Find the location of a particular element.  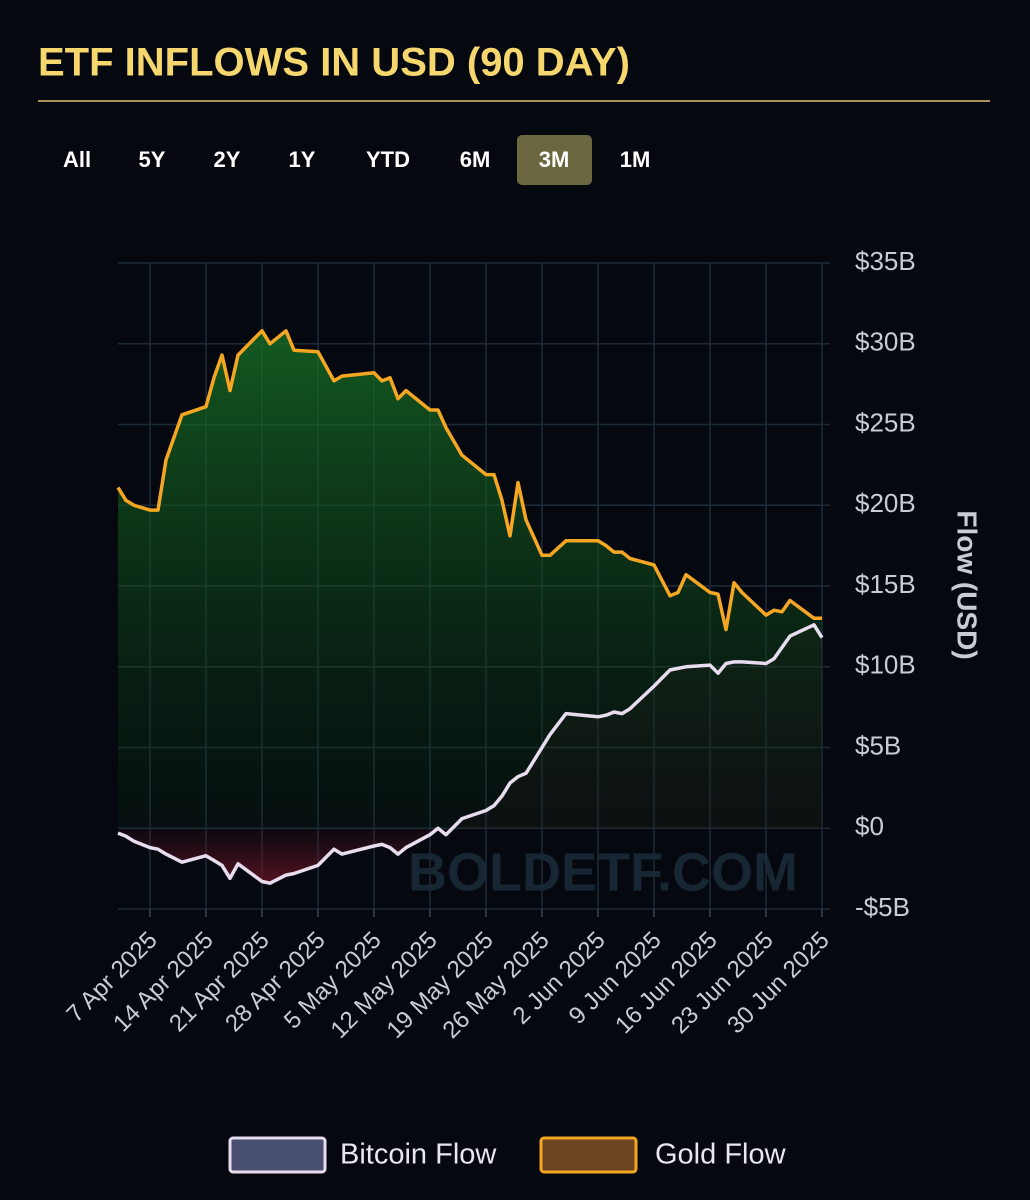

range-button-label: 1Y is located at coordinates (302, 159).